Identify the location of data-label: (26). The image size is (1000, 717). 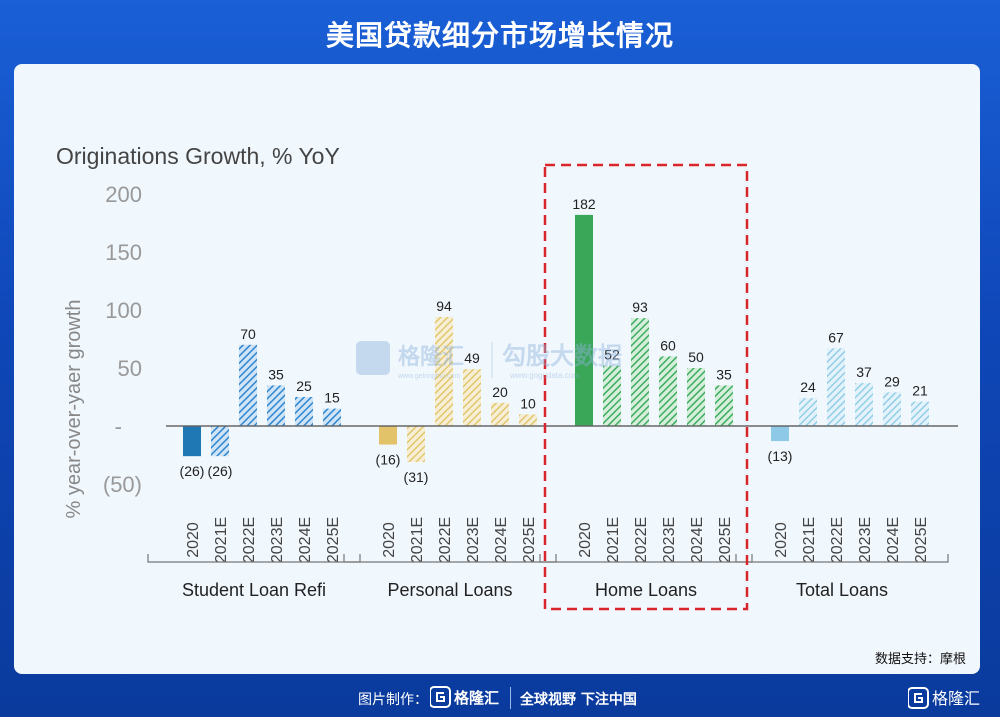
(220, 471).